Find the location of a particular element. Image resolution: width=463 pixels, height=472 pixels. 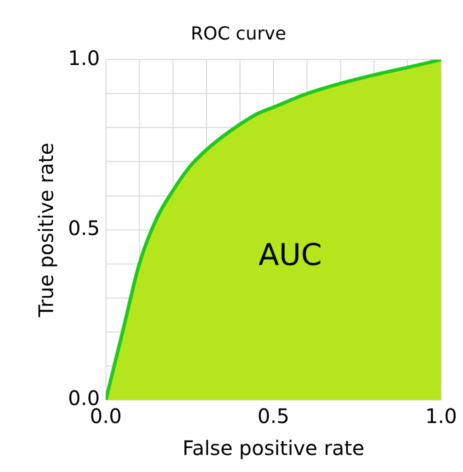

y-tick-label: 0.5 is located at coordinates (84, 228).